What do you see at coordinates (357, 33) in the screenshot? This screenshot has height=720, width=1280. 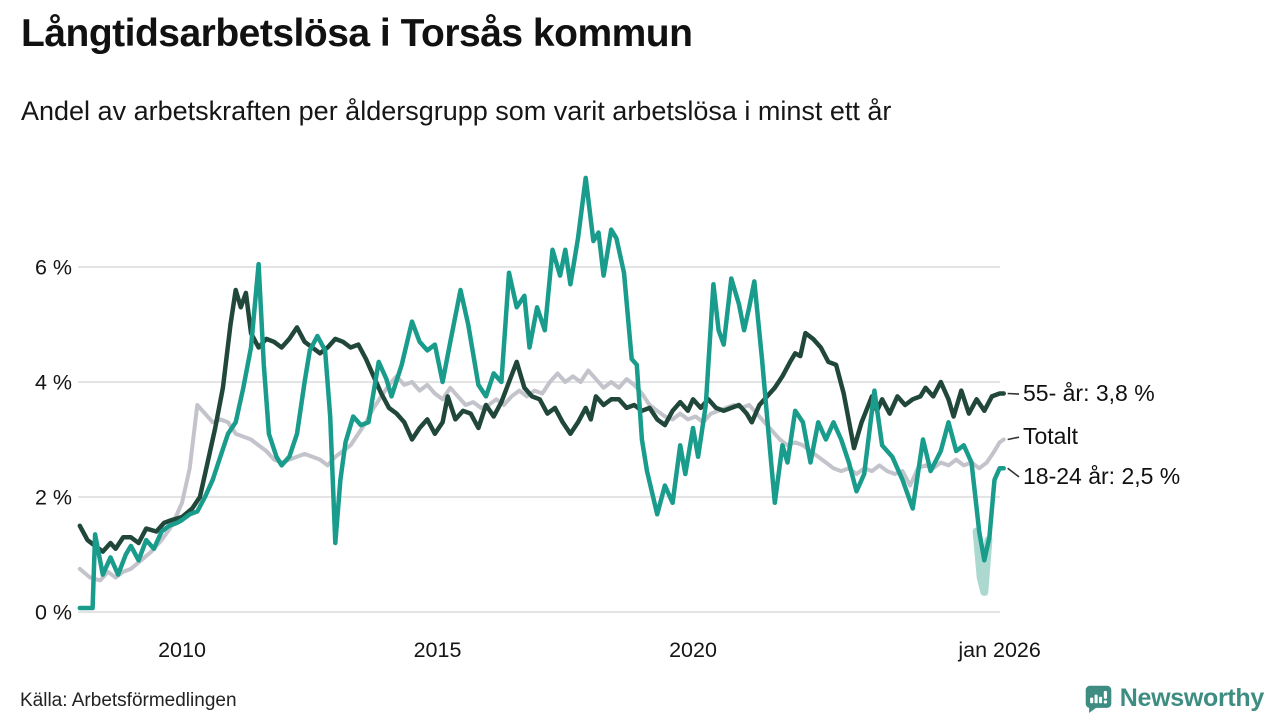 I see `page-title: Långtidsarbetslösa i Torsås kommun` at bounding box center [357, 33].